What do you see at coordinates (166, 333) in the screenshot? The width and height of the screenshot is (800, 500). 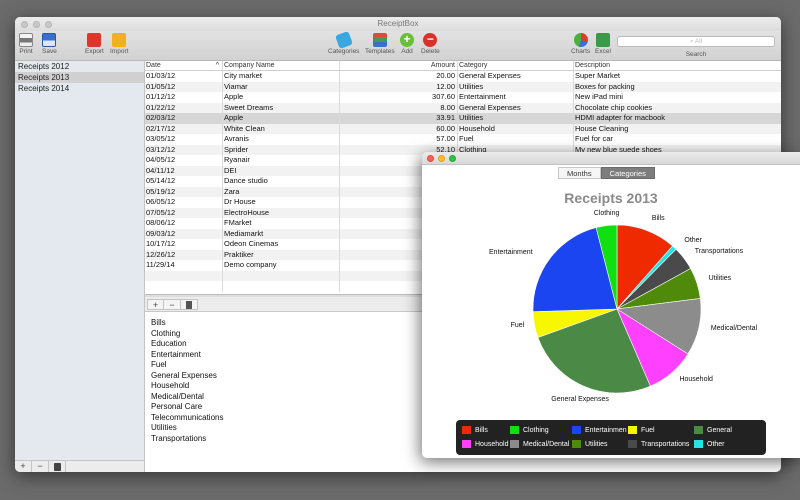 I see `category-item: Clothing` at bounding box center [166, 333].